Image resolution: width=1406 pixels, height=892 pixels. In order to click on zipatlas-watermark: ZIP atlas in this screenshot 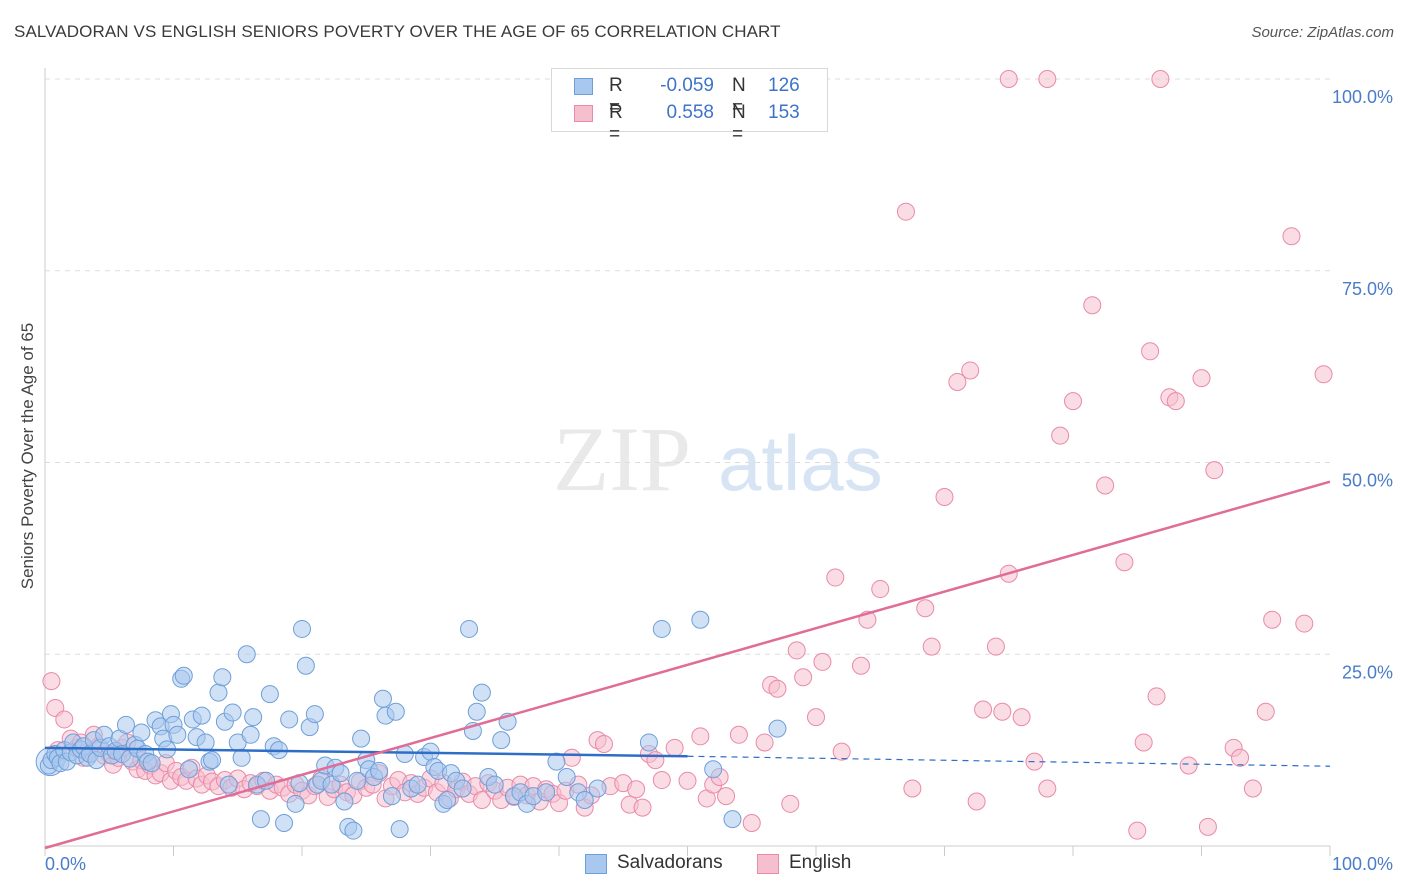, I will do `click(718, 459)`.